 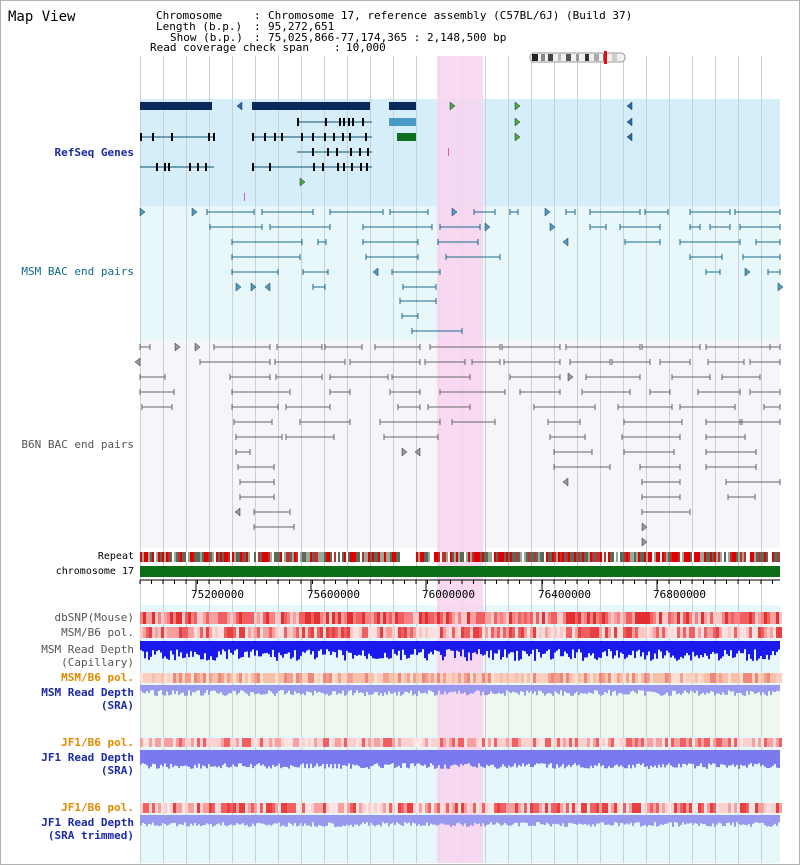 I want to click on gene-direction-icon, so click(x=517, y=106).